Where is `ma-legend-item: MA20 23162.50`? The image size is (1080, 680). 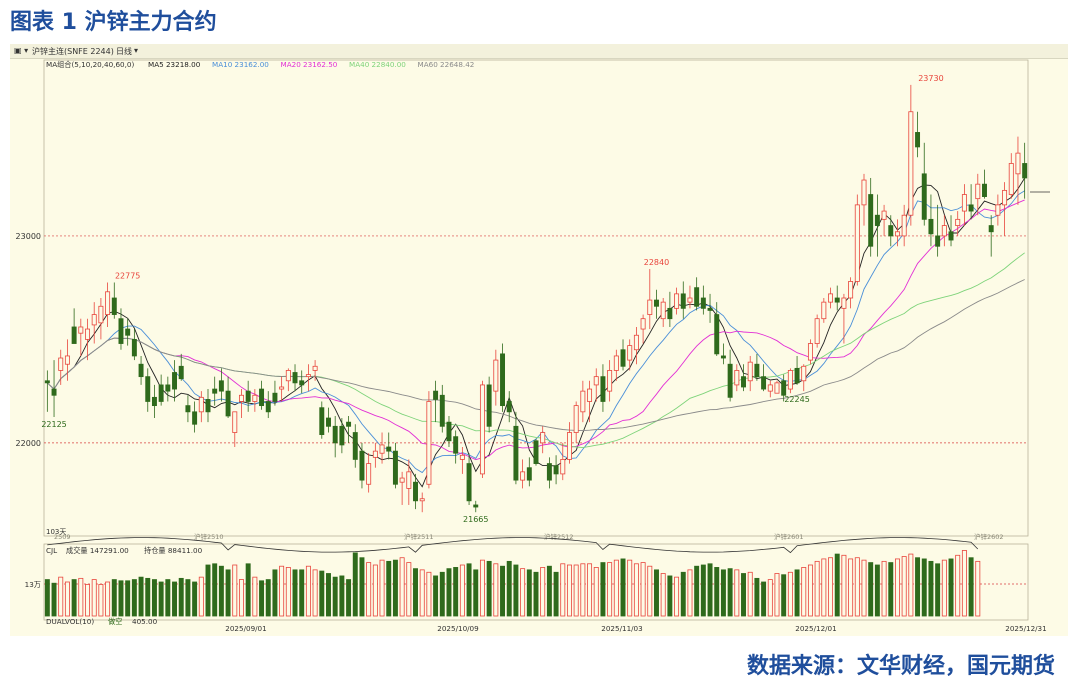
ma-legend-item: MA20 23162.50 is located at coordinates (309, 64).